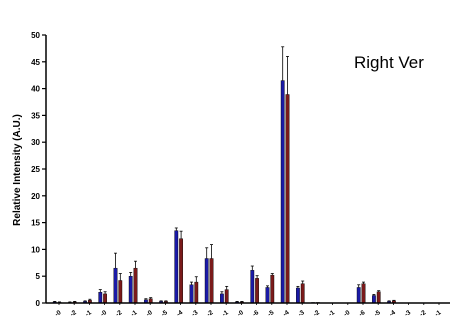  What do you see at coordinates (38, 276) in the screenshot?
I see `y-tick-label: 5` at bounding box center [38, 276].